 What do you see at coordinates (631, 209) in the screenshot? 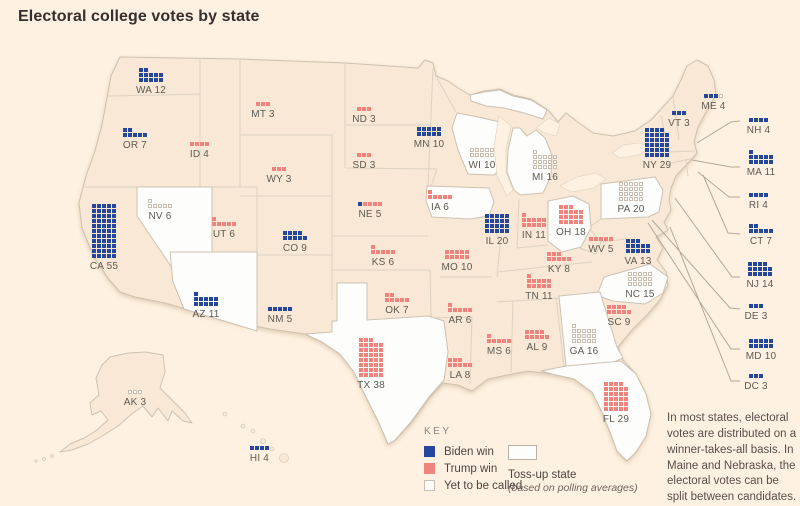
I see `state-label-PA: PA 20` at bounding box center [631, 209].